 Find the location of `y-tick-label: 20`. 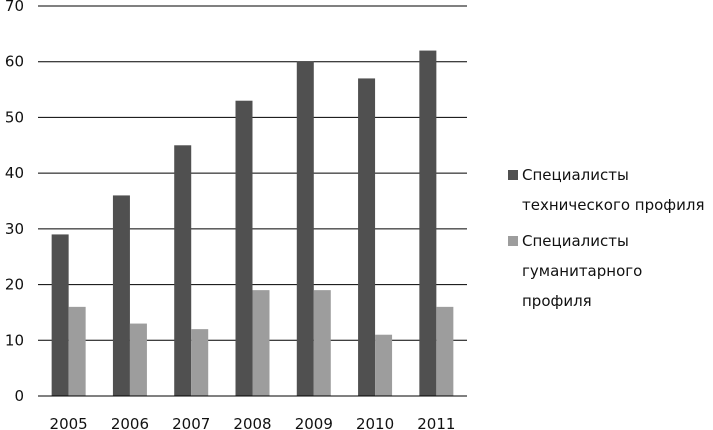

y-tick-label: 20 is located at coordinates (14, 285).